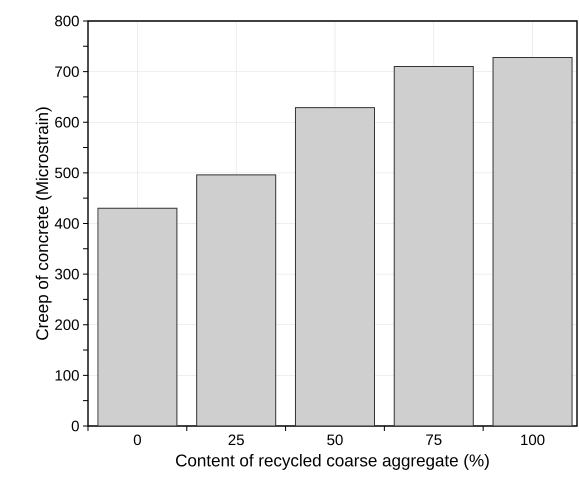 The height and width of the screenshot is (494, 579). I want to click on x-tick-label: 50, so click(335, 440).